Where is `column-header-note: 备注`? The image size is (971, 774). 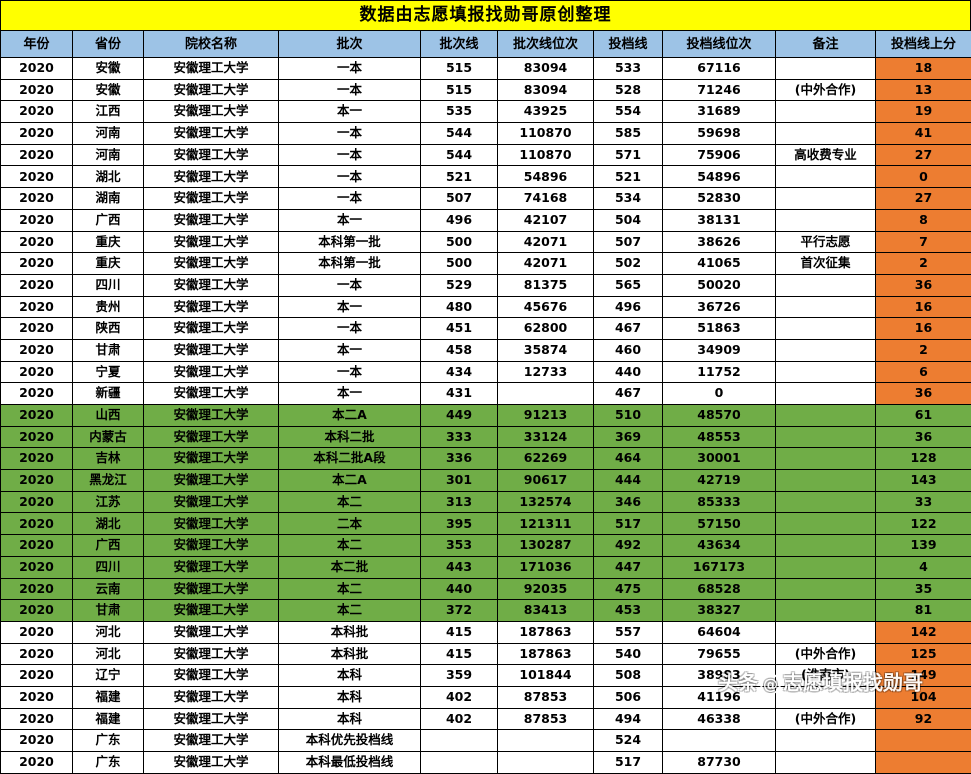
column-header-note: 备注 is located at coordinates (826, 44).